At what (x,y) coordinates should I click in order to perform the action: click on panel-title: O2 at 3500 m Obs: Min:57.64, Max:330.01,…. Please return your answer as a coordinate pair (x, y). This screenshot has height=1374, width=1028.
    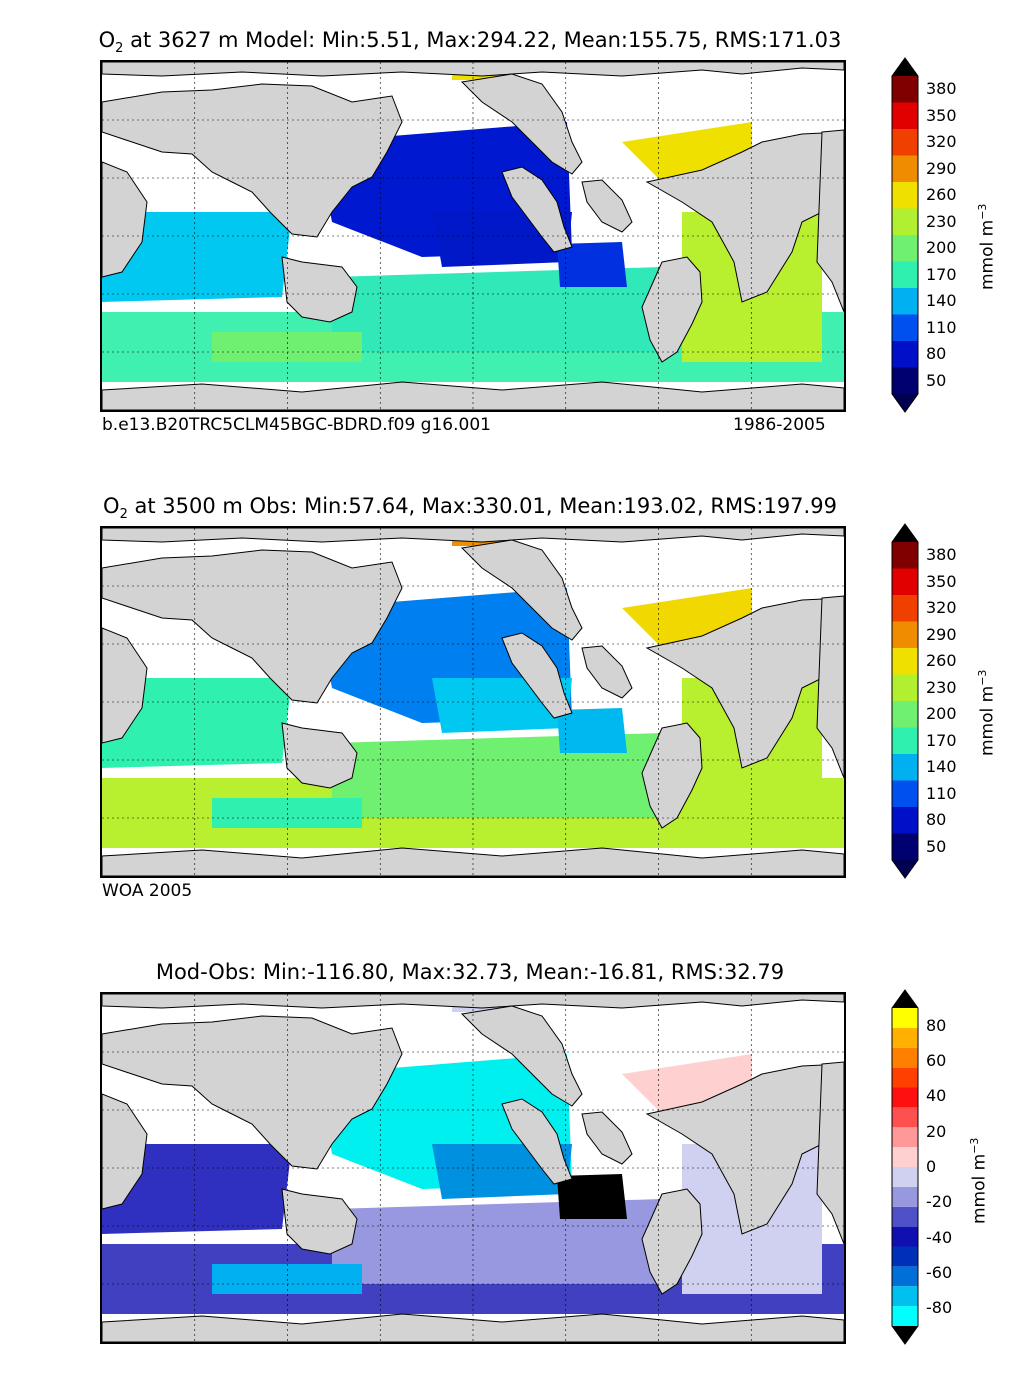
    Looking at the image, I should click on (470, 508).